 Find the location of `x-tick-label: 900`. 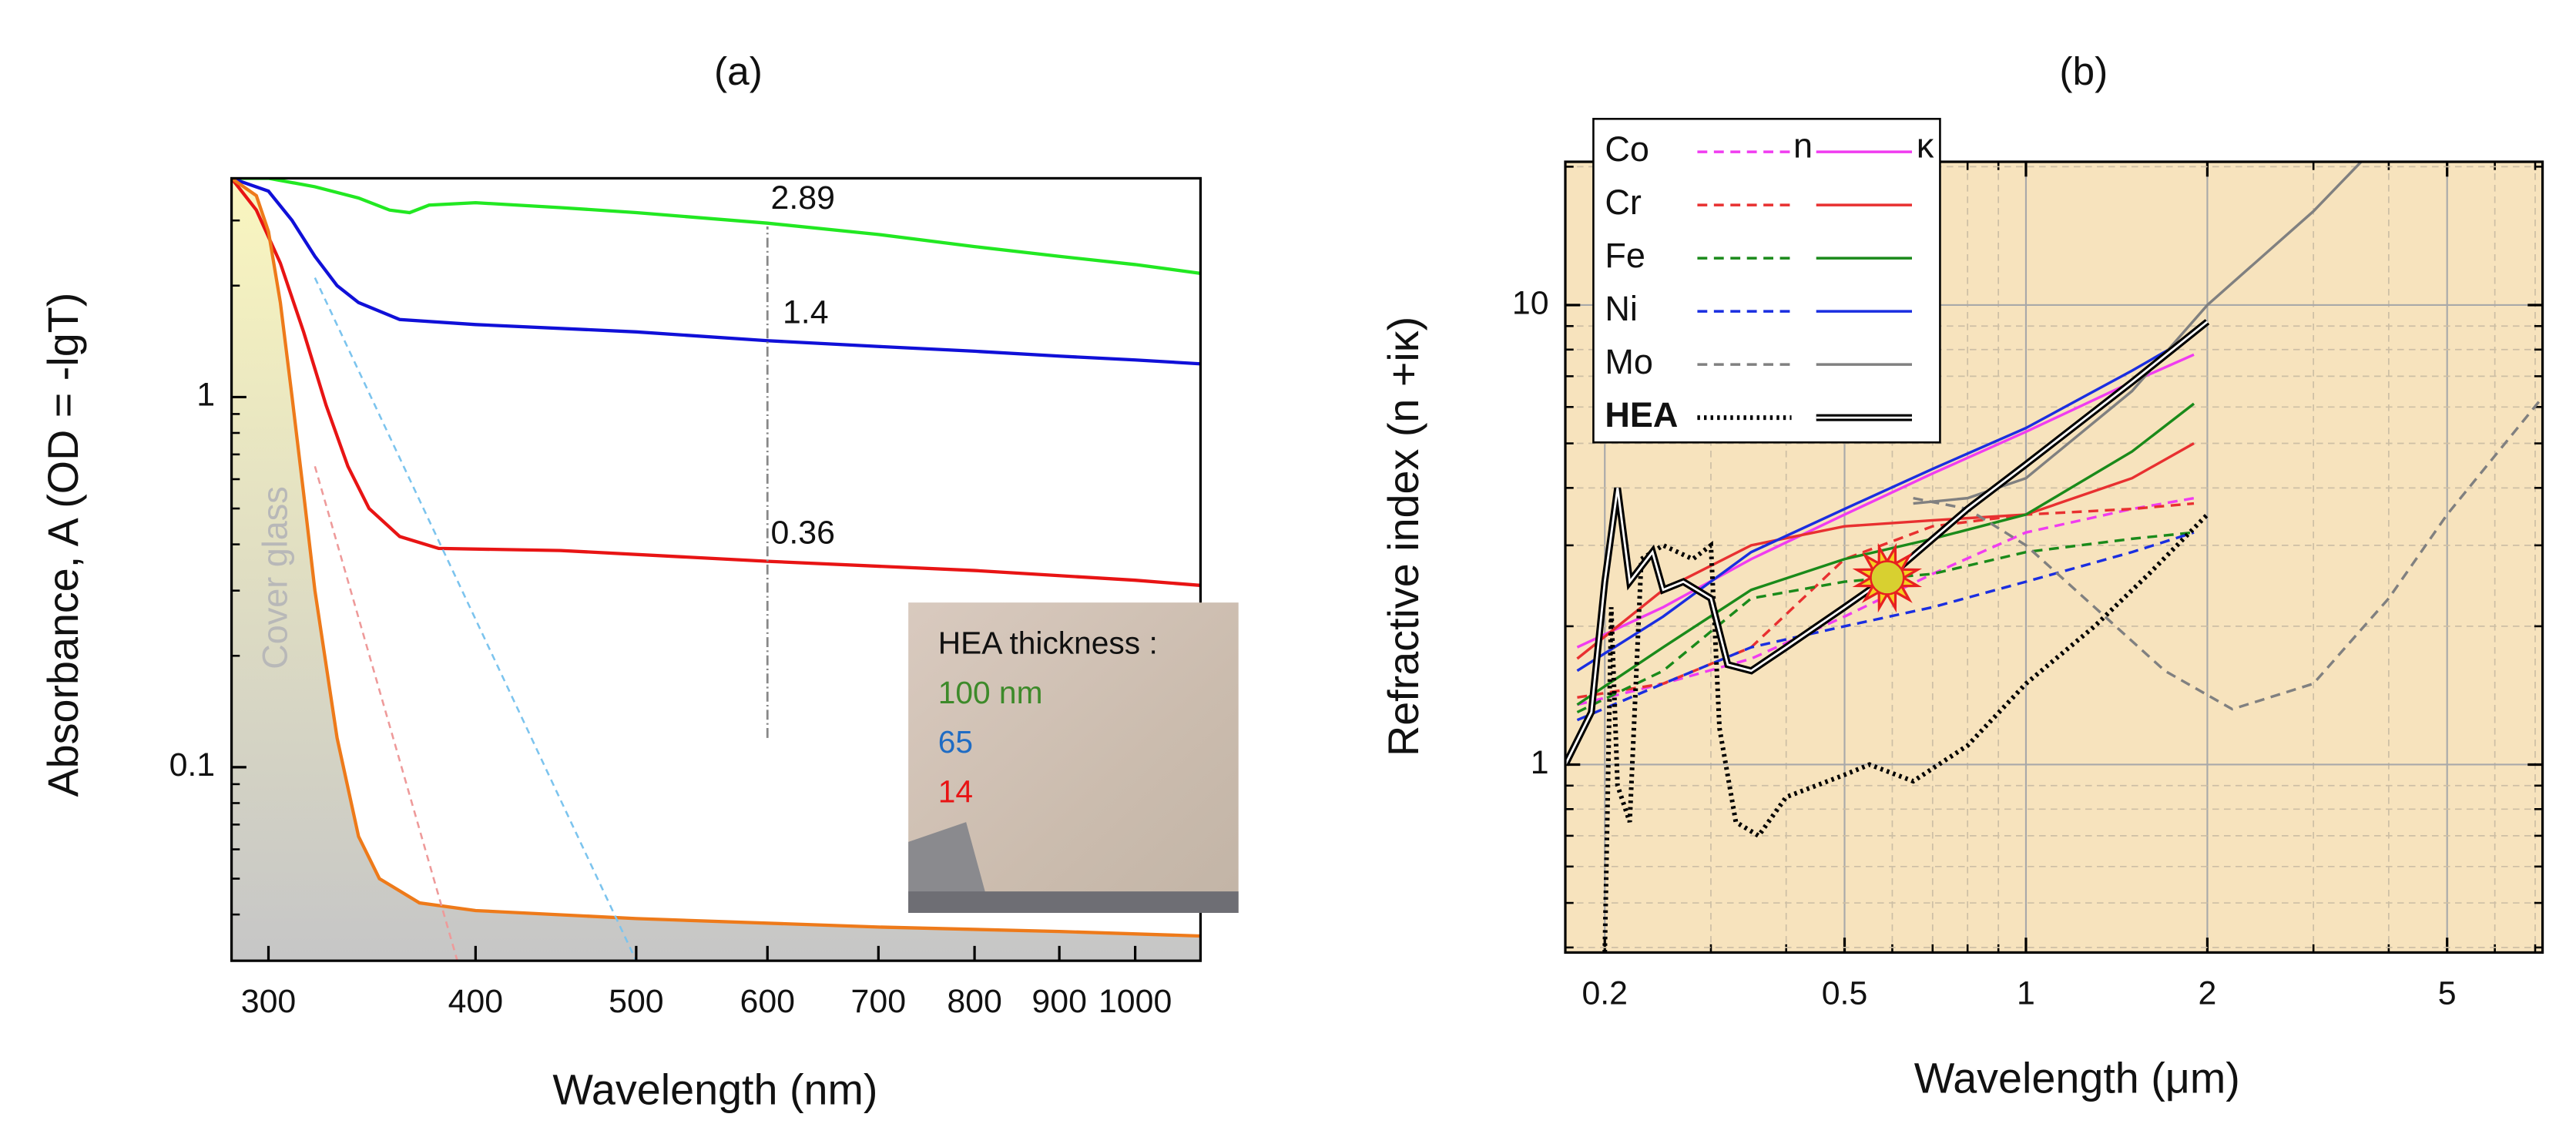

x-tick-label: 900 is located at coordinates (1058, 1002).